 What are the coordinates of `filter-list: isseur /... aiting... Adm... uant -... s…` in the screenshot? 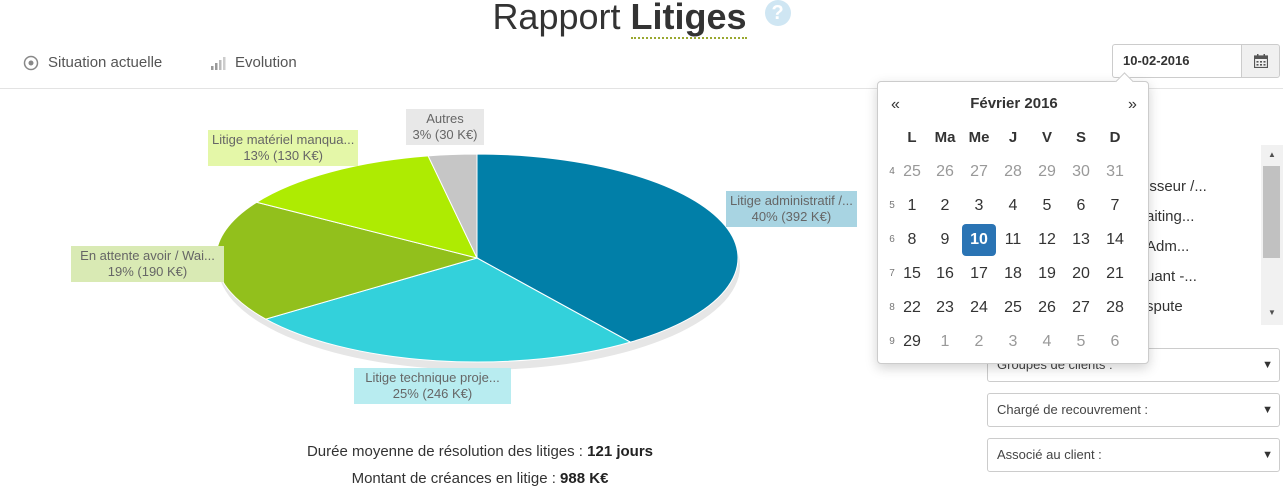 It's located at (1135, 235).